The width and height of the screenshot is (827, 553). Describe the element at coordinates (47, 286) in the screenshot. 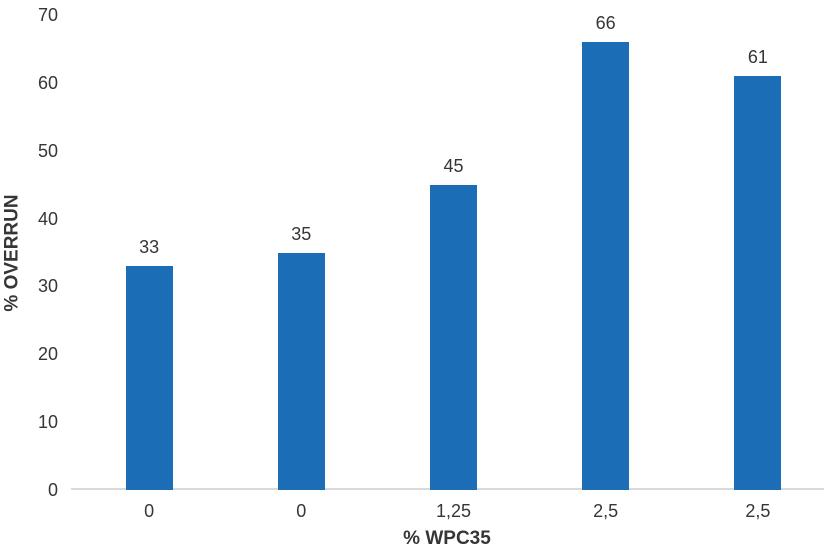

I see `y-axis-tick-label: 30` at that location.